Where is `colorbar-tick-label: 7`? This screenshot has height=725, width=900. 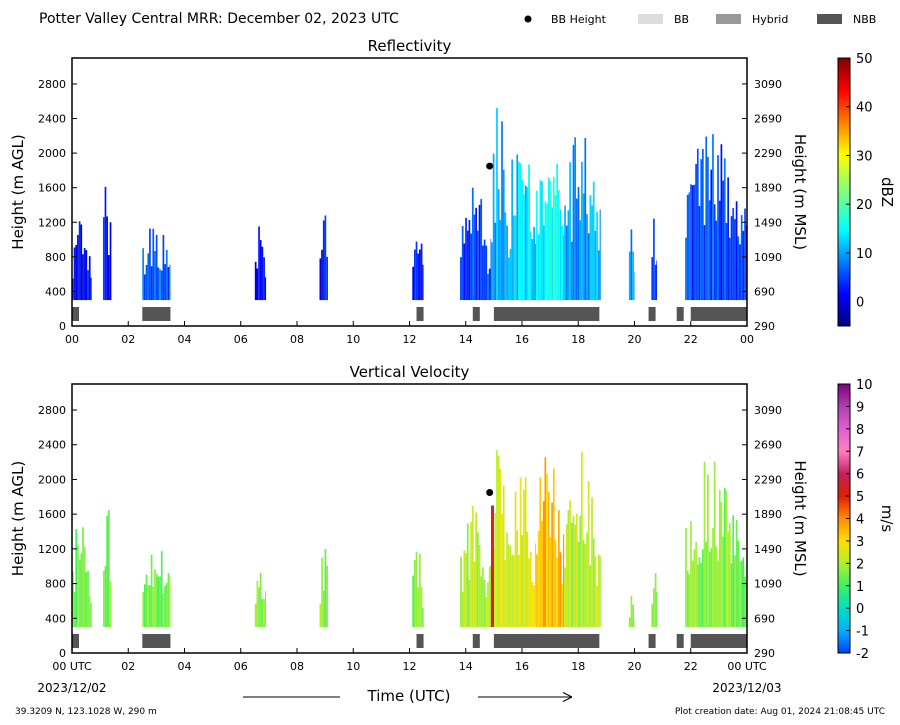 colorbar-tick-label: 7 is located at coordinates (860, 452).